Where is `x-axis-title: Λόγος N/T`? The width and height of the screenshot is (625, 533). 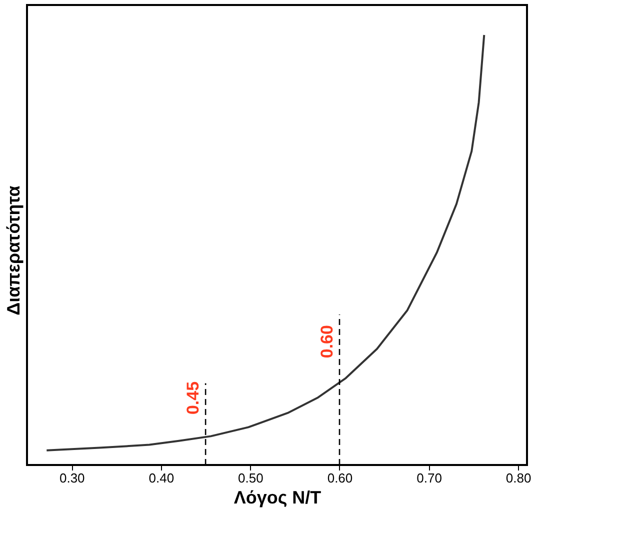
x-axis-title: Λόγος N/T is located at coordinates (278, 498).